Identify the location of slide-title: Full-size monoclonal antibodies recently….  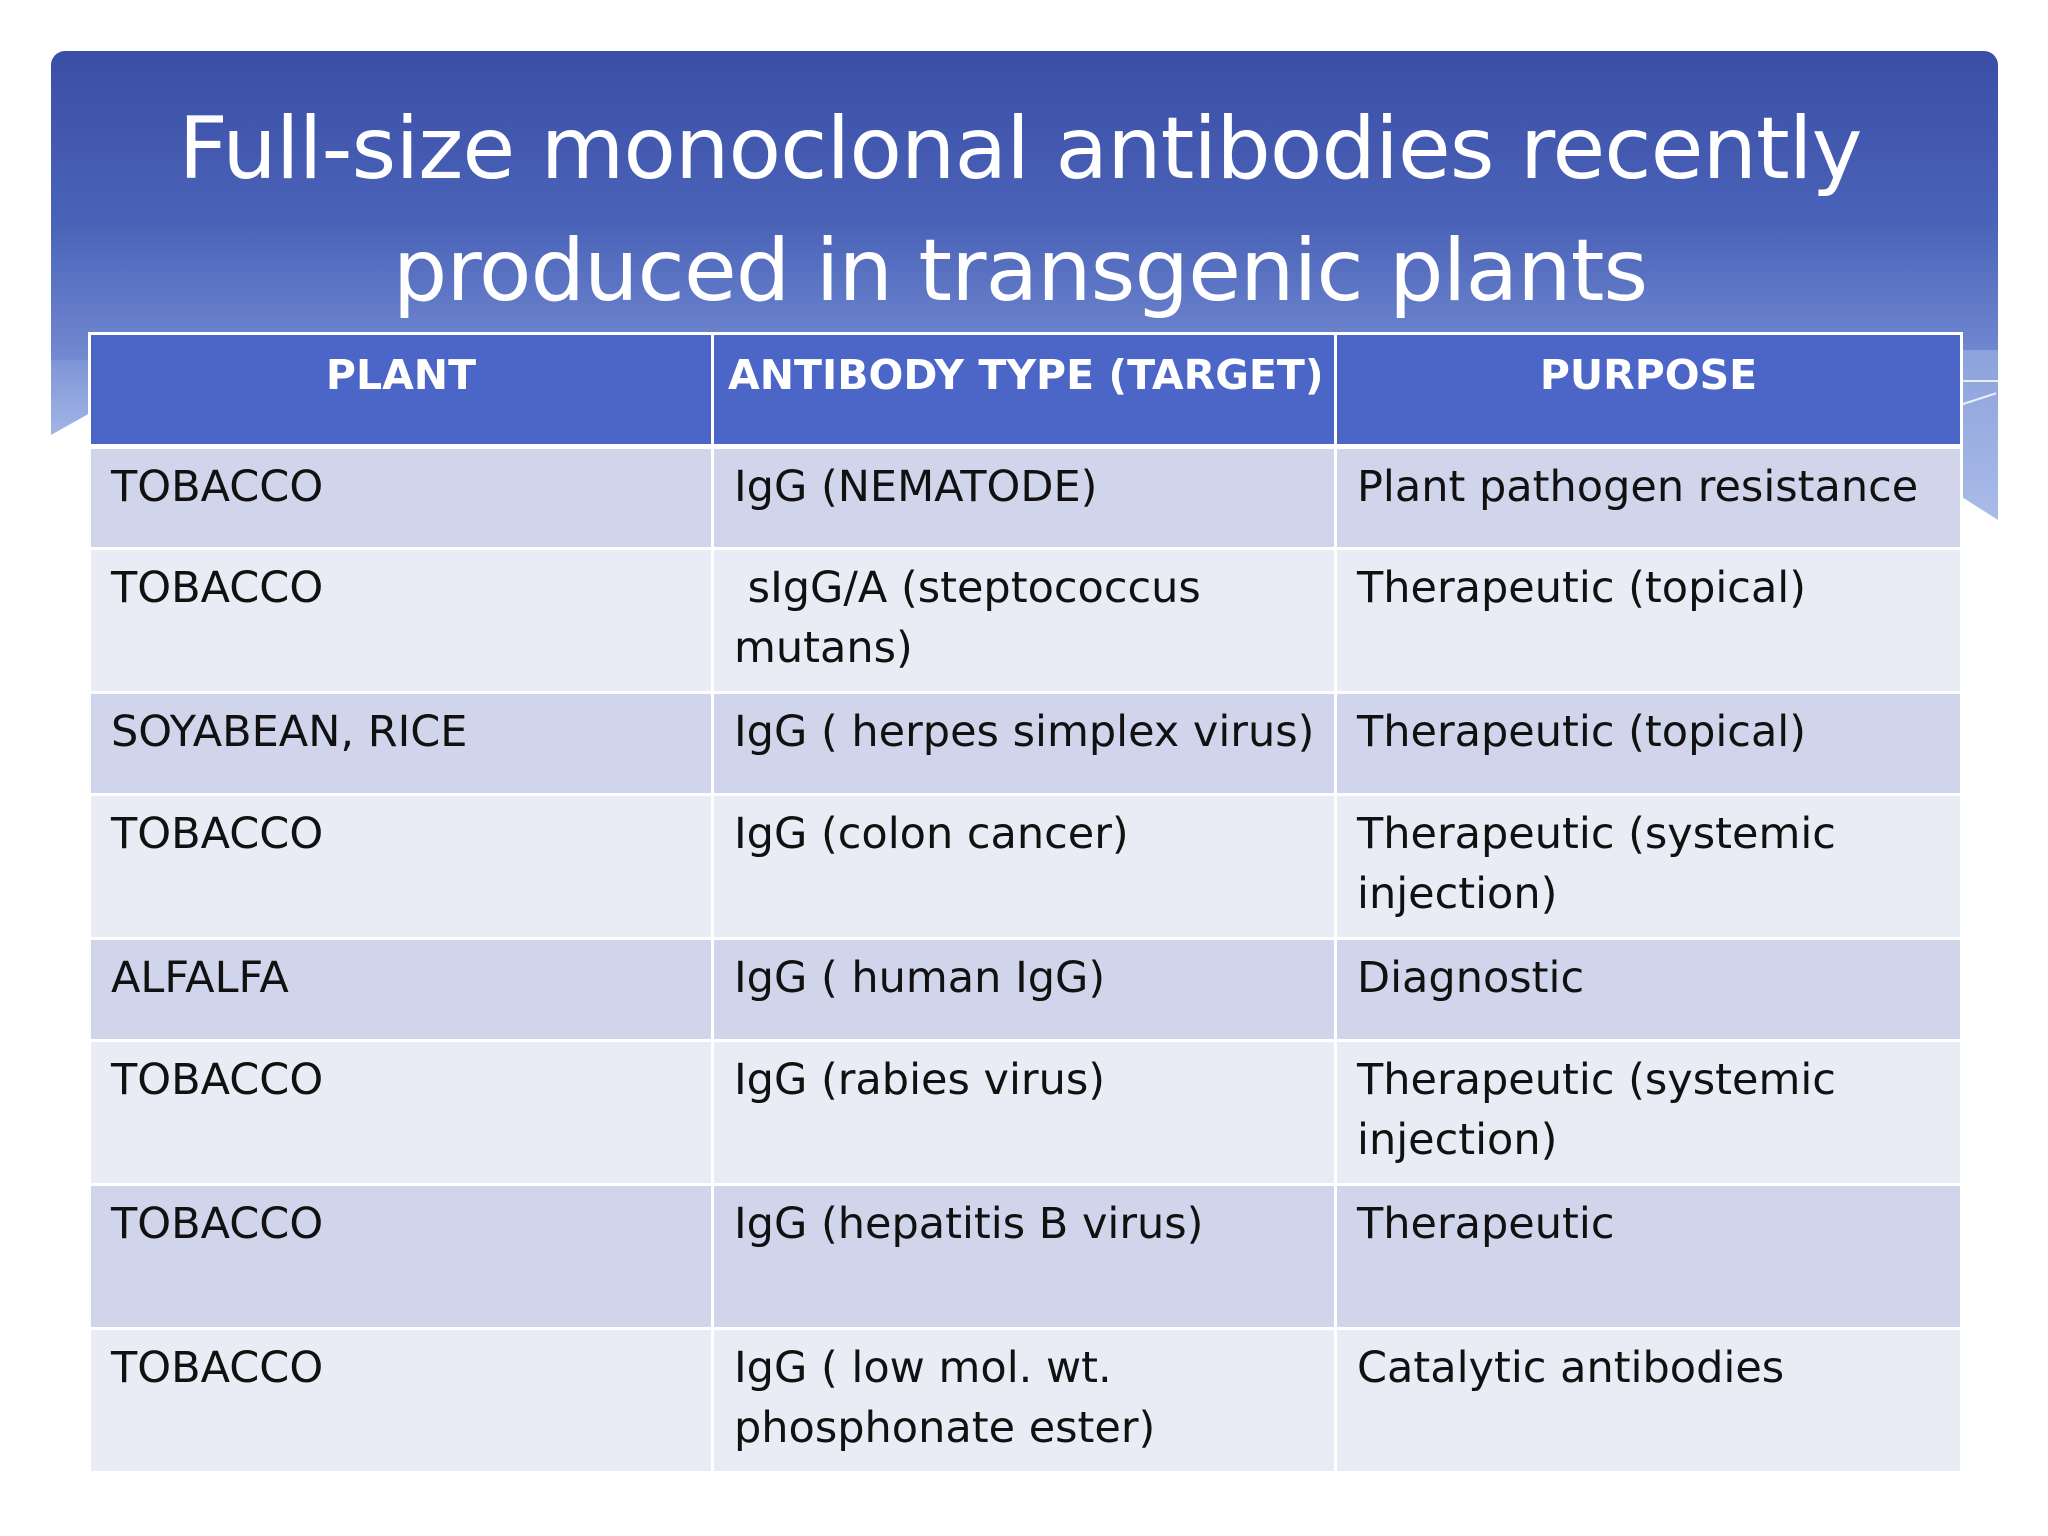
(1020, 210).